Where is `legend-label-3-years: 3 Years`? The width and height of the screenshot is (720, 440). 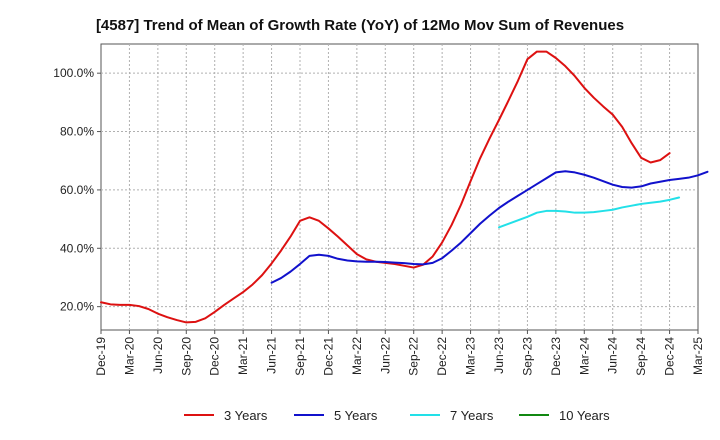
legend-label-3-years: 3 Years is located at coordinates (246, 415).